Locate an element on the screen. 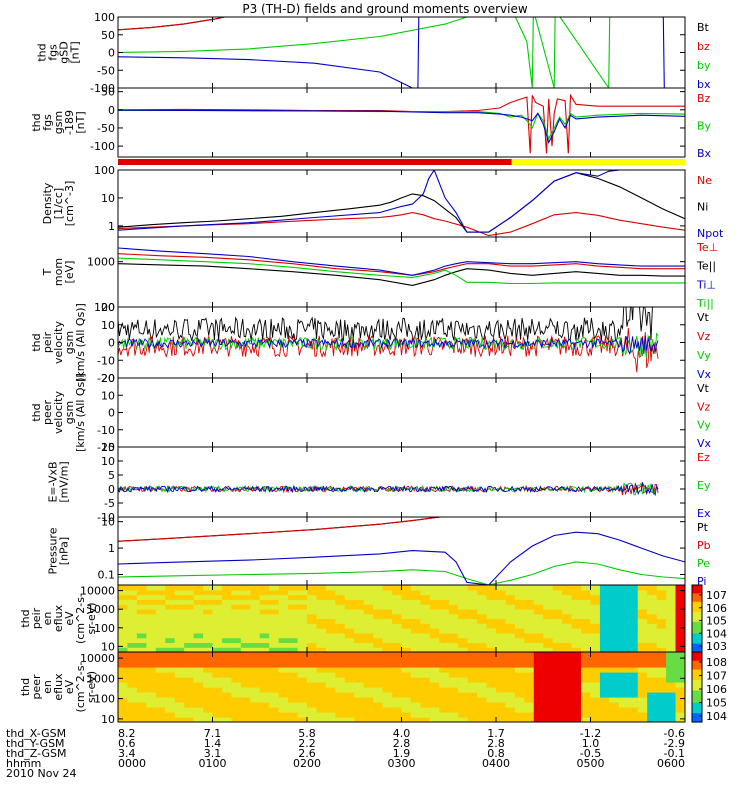 The height and width of the screenshot is (804, 750). series-group-fgs is located at coordinates (401, 52).